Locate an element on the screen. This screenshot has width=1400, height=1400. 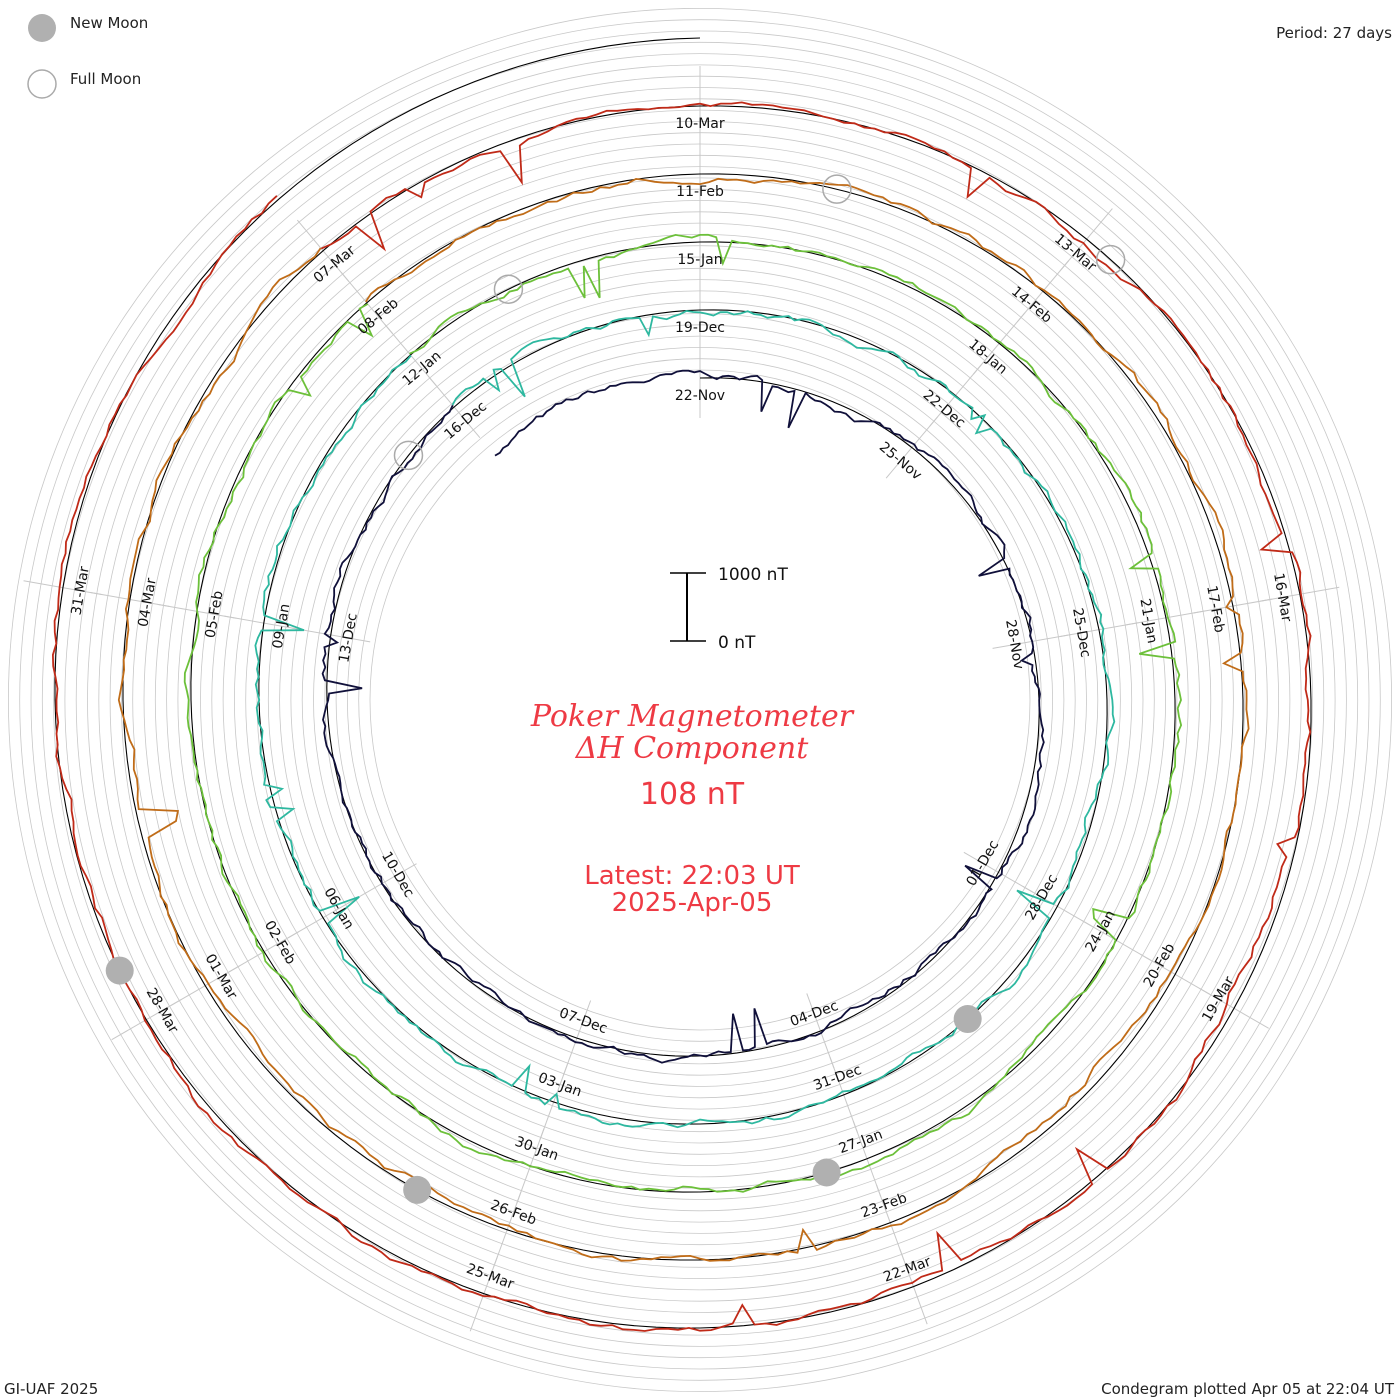
period-label: Period: 27 days is located at coordinates (1334, 33).